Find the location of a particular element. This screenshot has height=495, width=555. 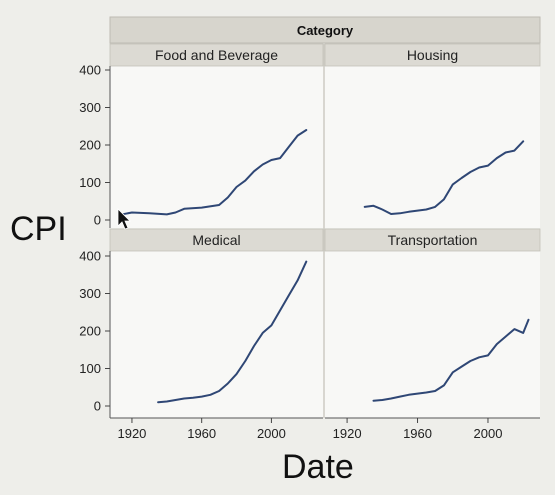

panel-label: Housing is located at coordinates (432, 55).